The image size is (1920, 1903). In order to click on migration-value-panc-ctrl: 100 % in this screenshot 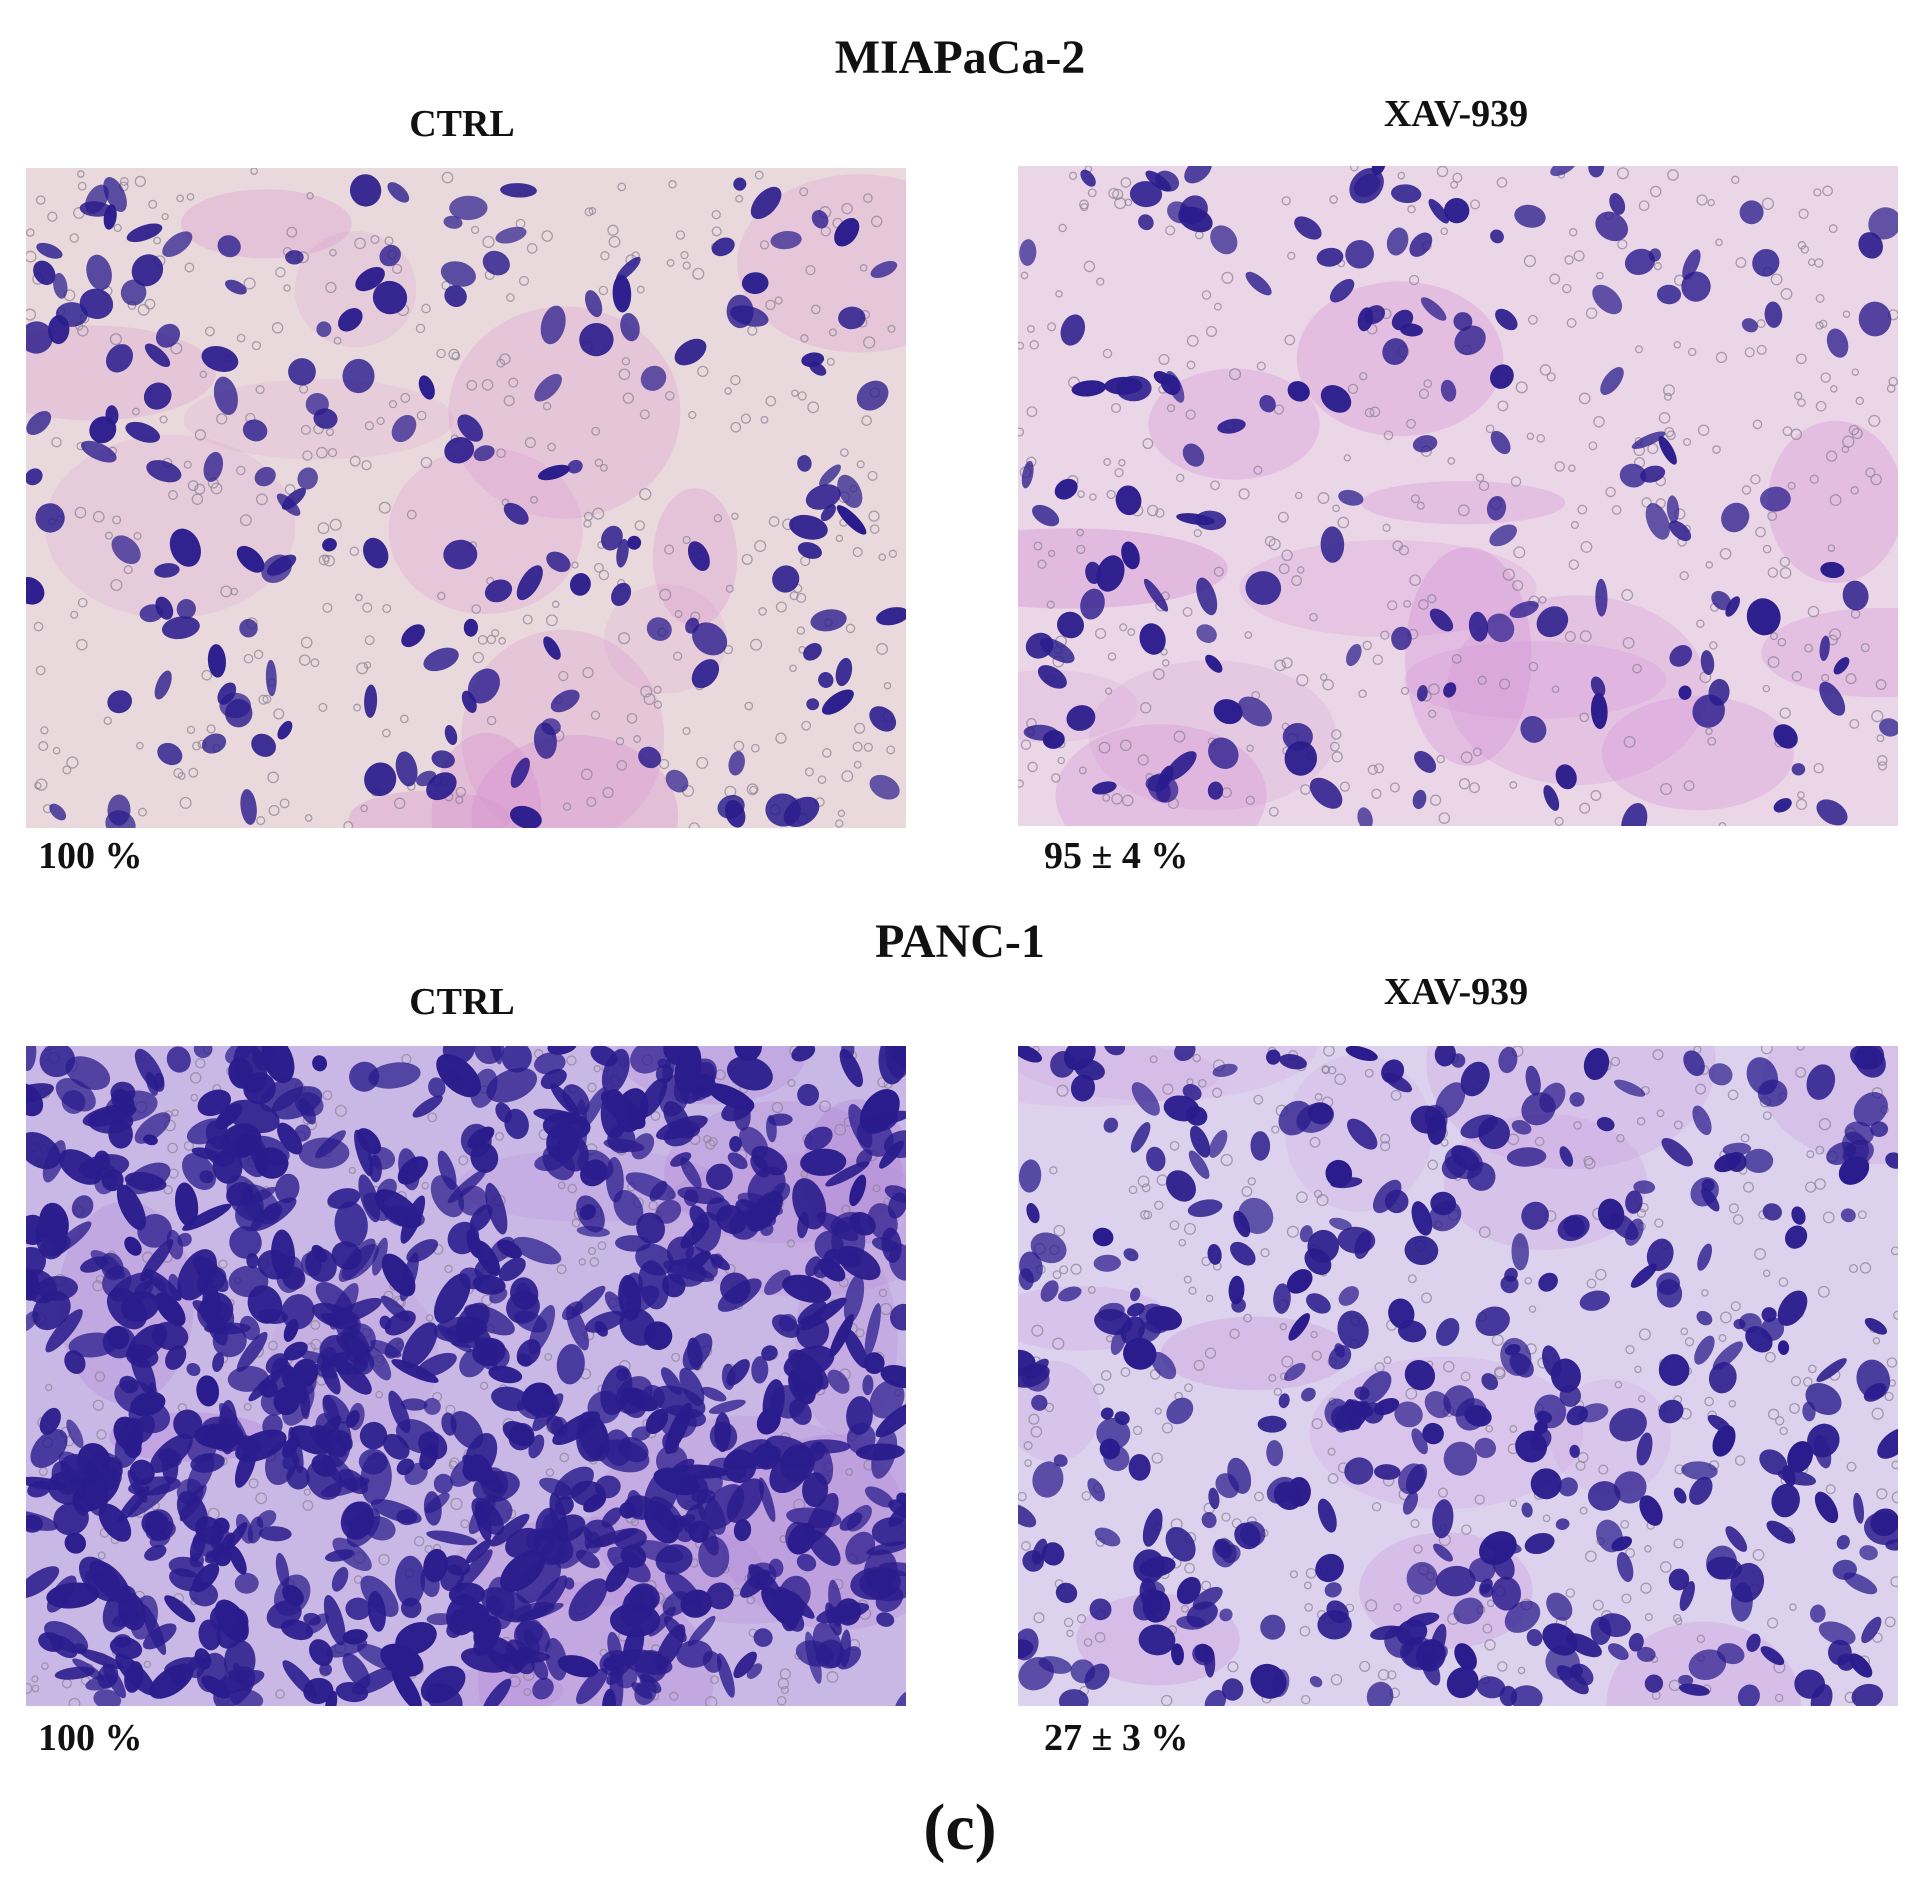, I will do `click(90, 1738)`.